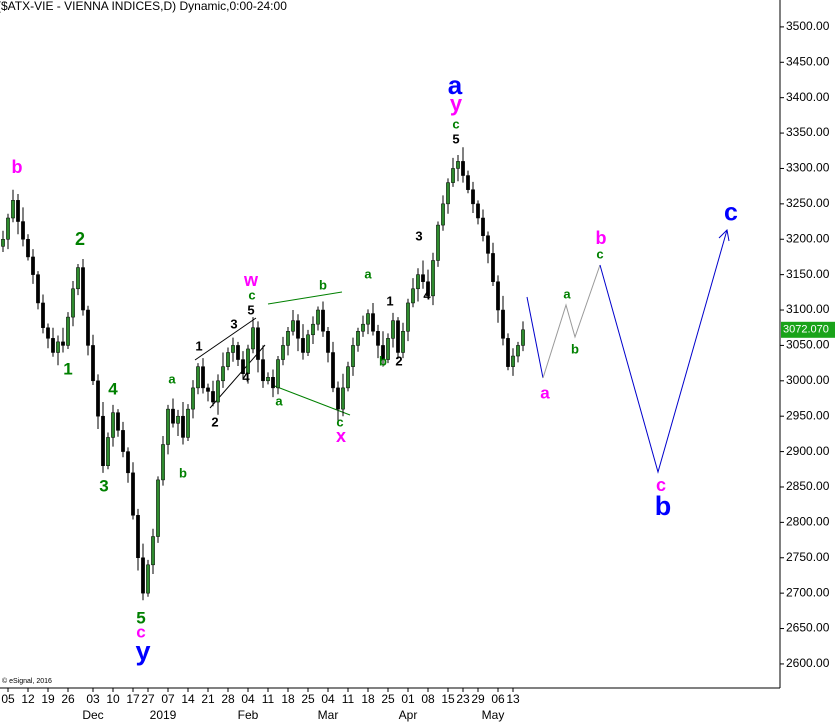  Describe the element at coordinates (140, 617) in the screenshot. I see `wave-label: 5` at that location.